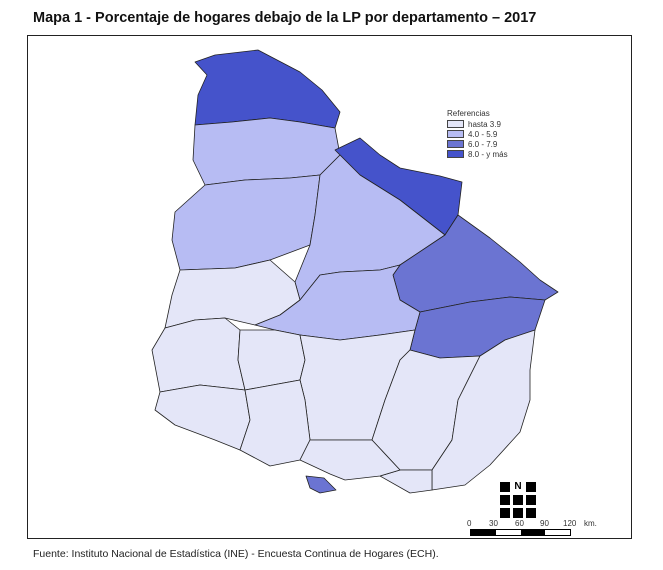 Image resolution: width=663 pixels, height=570 pixels. What do you see at coordinates (483, 410) in the screenshot?
I see `department-rocha` at bounding box center [483, 410].